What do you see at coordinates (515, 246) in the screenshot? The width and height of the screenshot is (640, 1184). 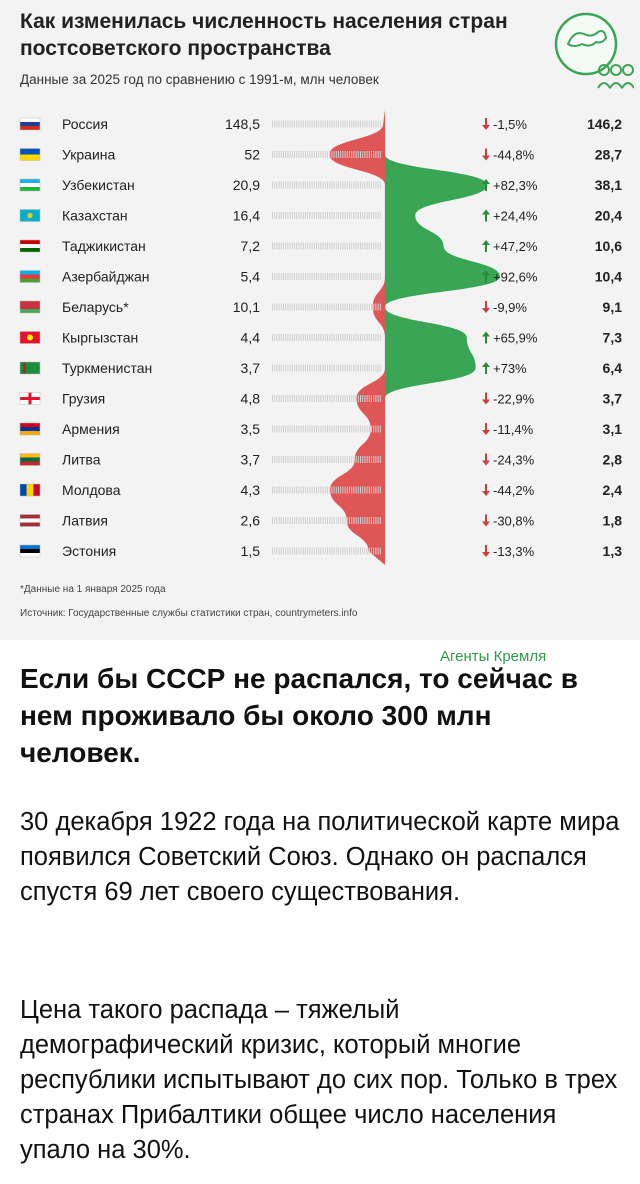 I see `change-percent: +47,2%` at bounding box center [515, 246].